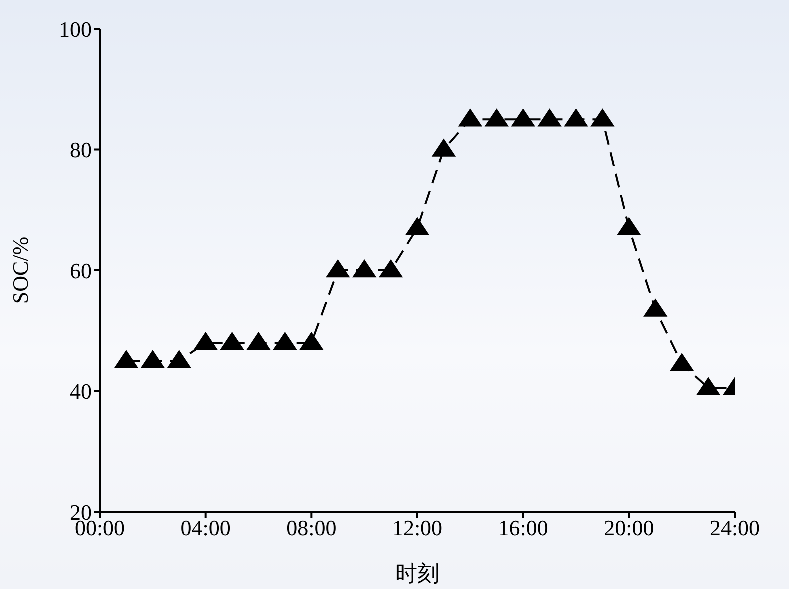 This screenshot has width=789, height=589. Describe the element at coordinates (629, 528) in the screenshot. I see `x-tick-label: 20:00` at that location.